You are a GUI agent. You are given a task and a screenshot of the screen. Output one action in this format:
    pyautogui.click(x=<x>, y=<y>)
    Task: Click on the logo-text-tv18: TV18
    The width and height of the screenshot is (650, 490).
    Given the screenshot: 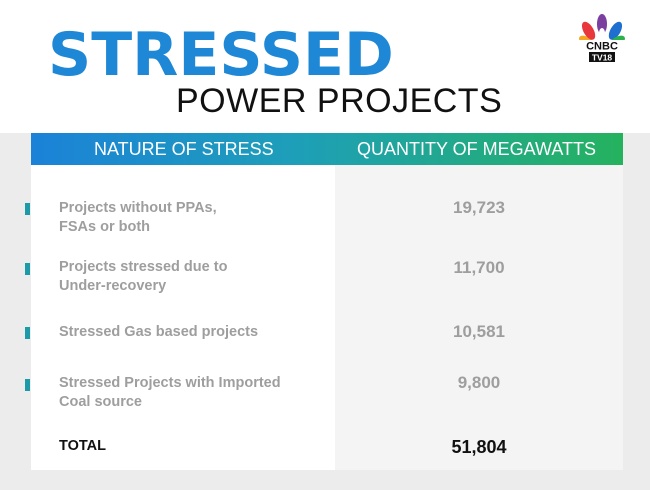 What is the action you would take?
    pyautogui.click(x=602, y=57)
    